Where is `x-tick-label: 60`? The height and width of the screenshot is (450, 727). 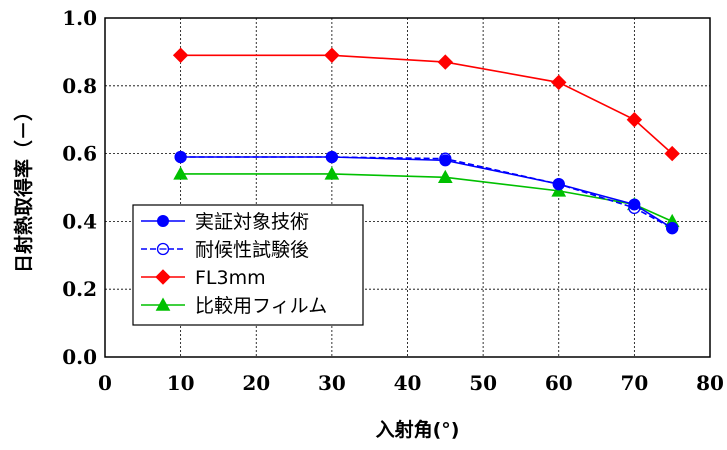
x-tick-label: 60 is located at coordinates (559, 383).